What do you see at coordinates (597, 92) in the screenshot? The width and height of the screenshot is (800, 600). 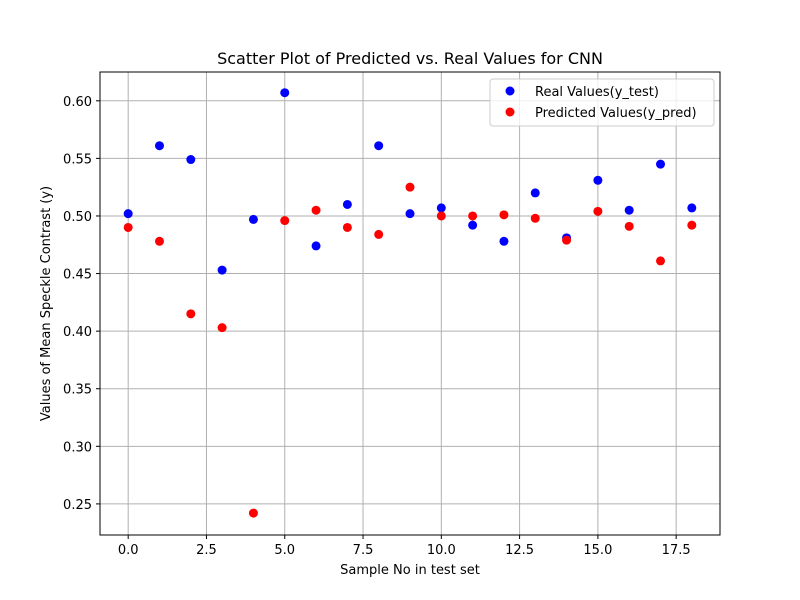 I see `legend-label-real: Real Values(y_test)` at bounding box center [597, 92].